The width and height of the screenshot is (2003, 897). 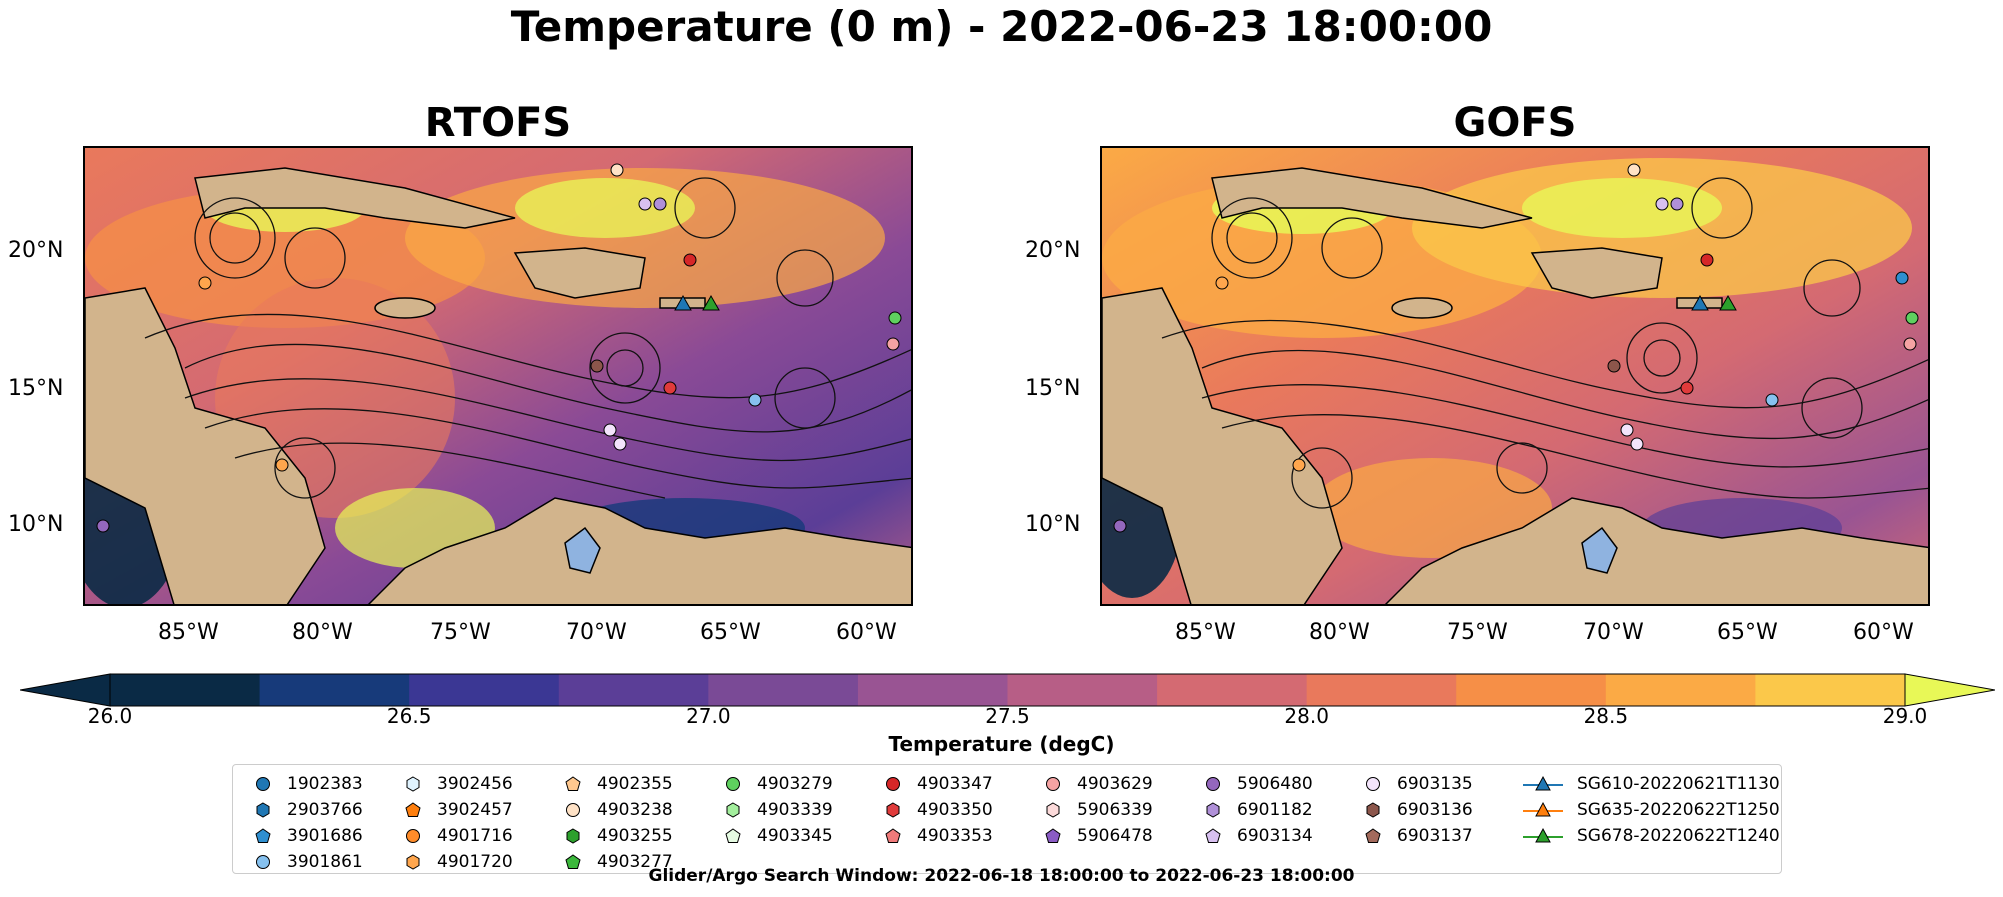 What do you see at coordinates (1339, 632) in the screenshot?
I see `lon-label-80w-gofs: 80°W` at bounding box center [1339, 632].